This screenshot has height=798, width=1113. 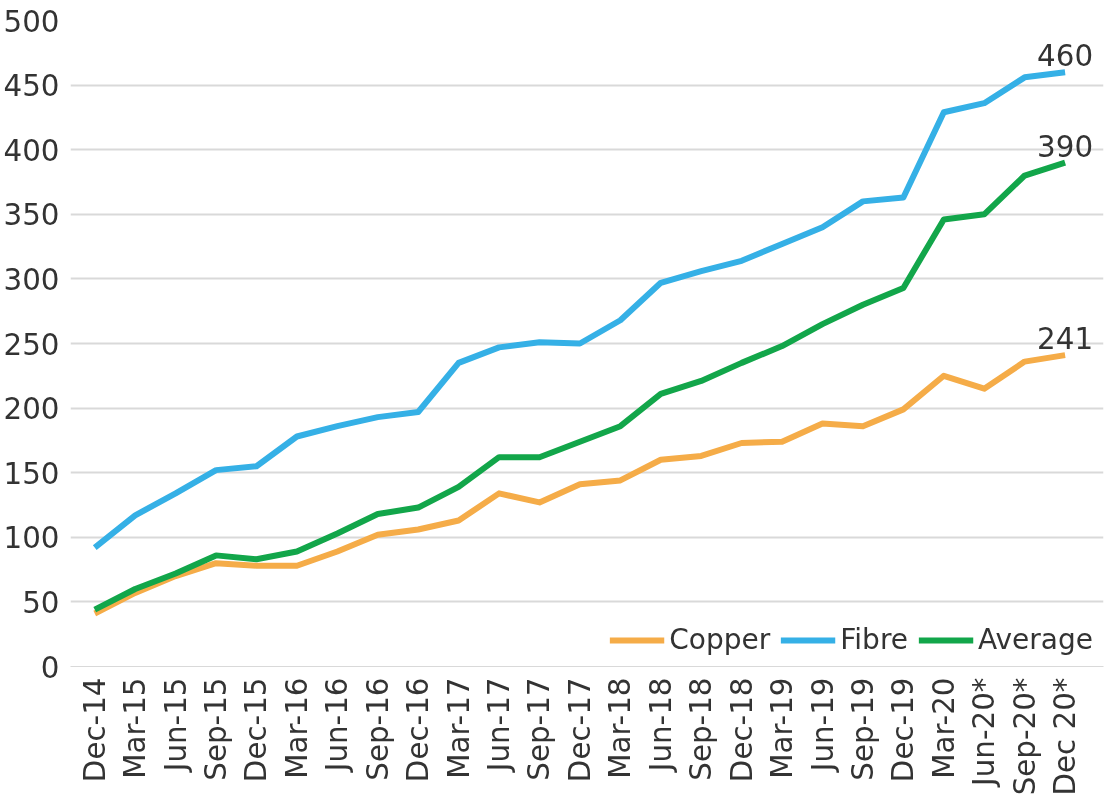 What do you see at coordinates (31, 215) in the screenshot?
I see `y-tick-label: 350` at bounding box center [31, 215].